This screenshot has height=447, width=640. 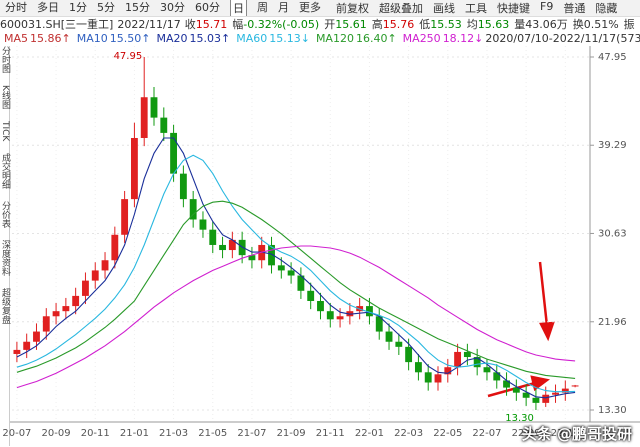 What do you see at coordinates (57, 24) in the screenshot?
I see `stock-code: 600031.SH[三一重工]` at bounding box center [57, 24].